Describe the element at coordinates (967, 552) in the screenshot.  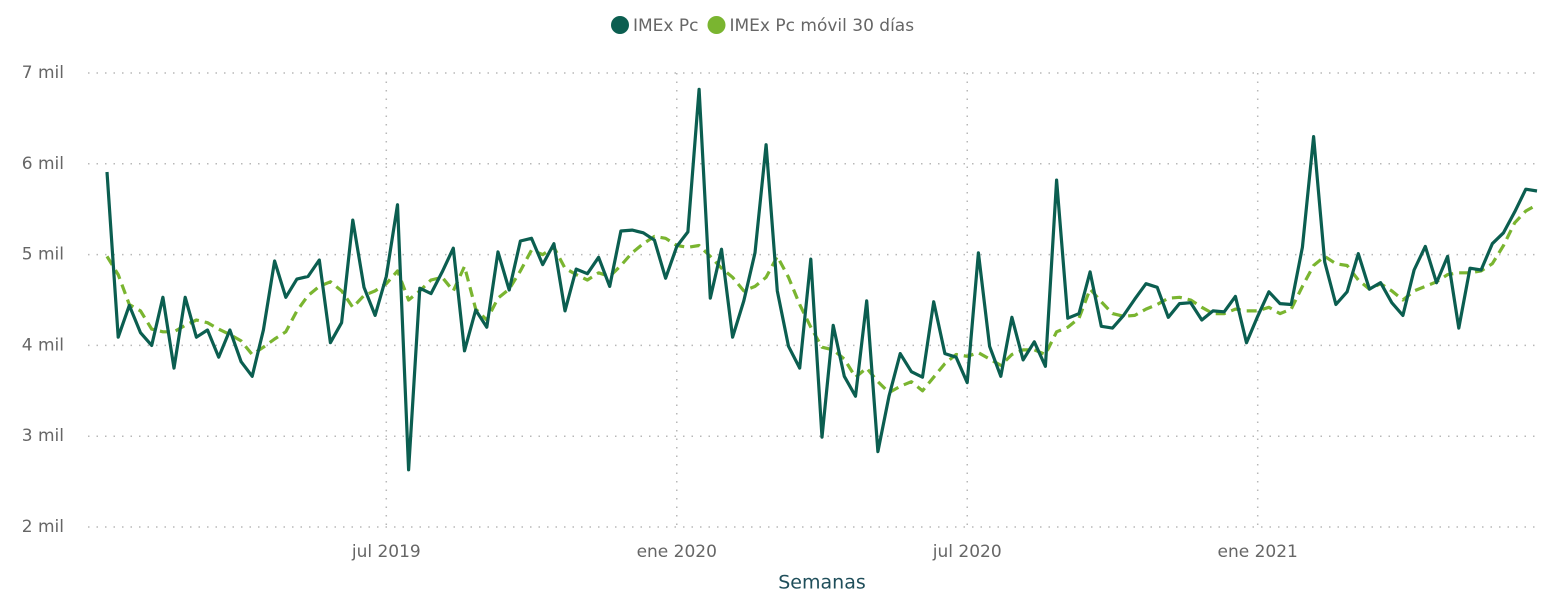
I see `x-tick-label: jul 2020` at that location.